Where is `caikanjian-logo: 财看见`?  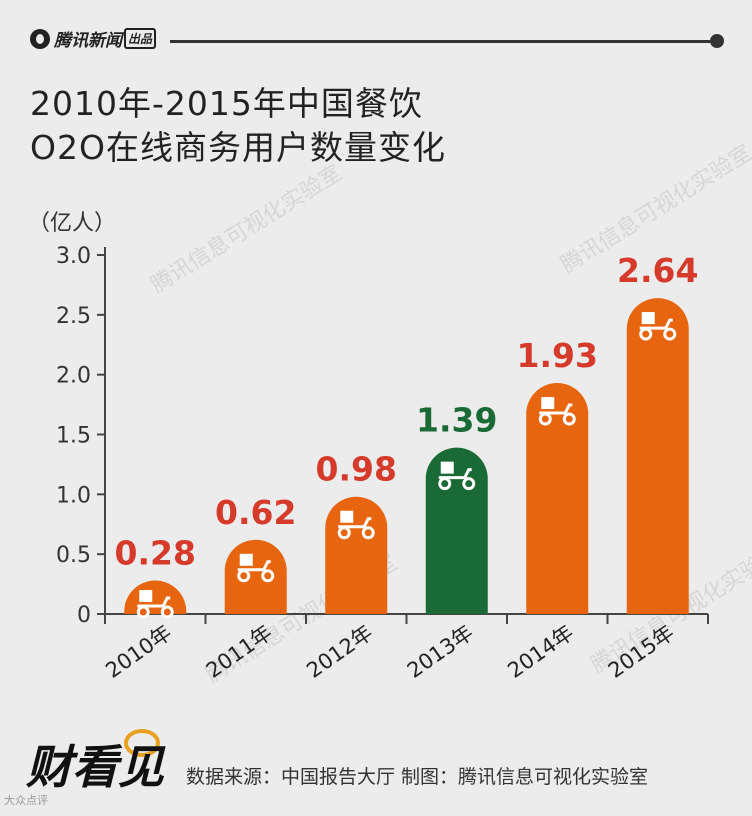
caikanjian-logo: 财看见 is located at coordinates (99, 760).